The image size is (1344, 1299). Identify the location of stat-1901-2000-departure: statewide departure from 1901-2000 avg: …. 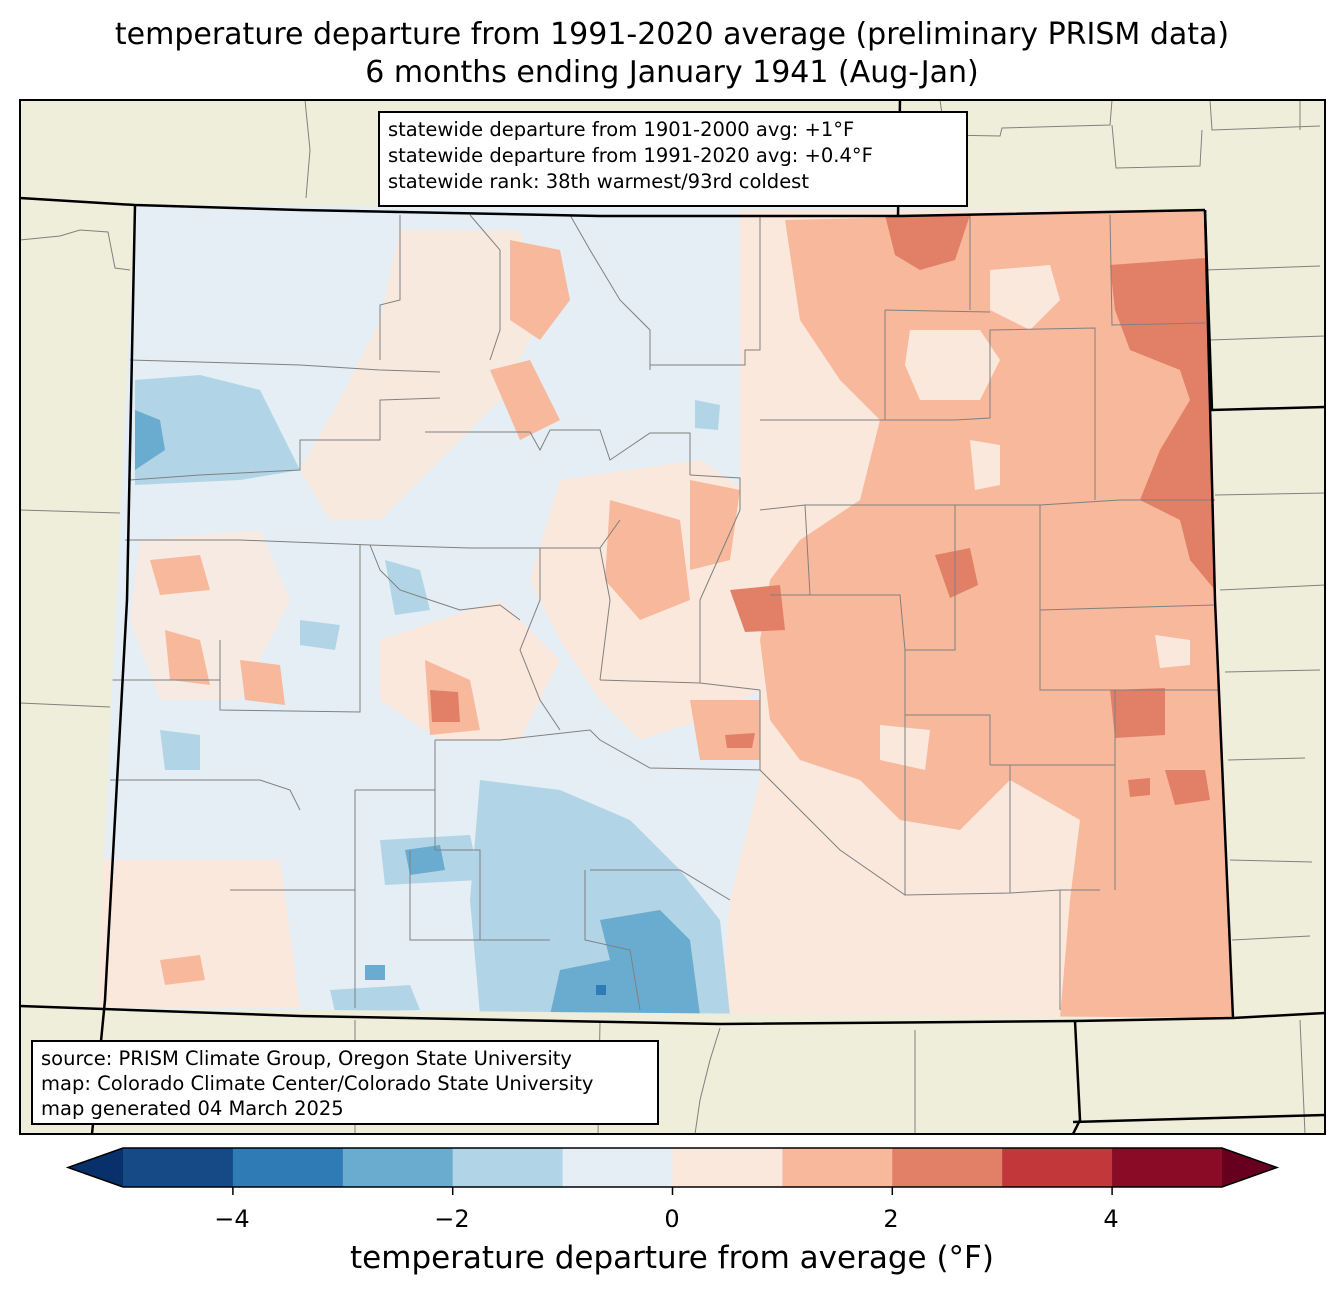
(621, 129).